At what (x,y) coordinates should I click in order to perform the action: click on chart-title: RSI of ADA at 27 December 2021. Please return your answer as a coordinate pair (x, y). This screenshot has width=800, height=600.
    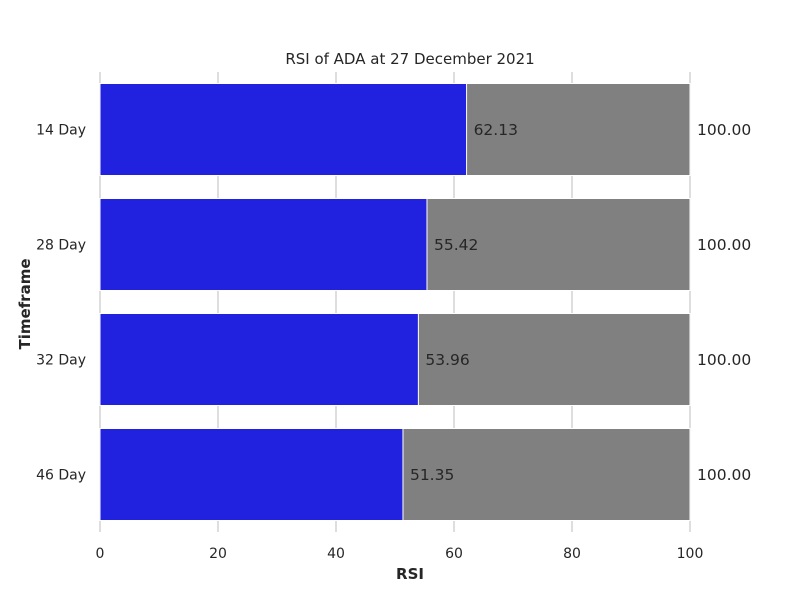
    Looking at the image, I should click on (409, 59).